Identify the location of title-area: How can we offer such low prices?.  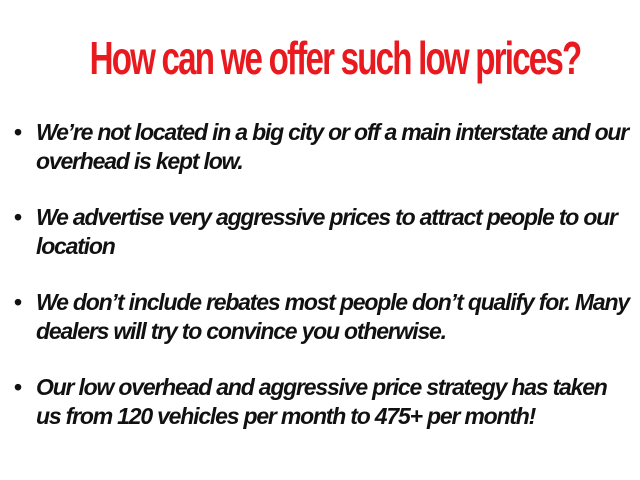
(320, 58).